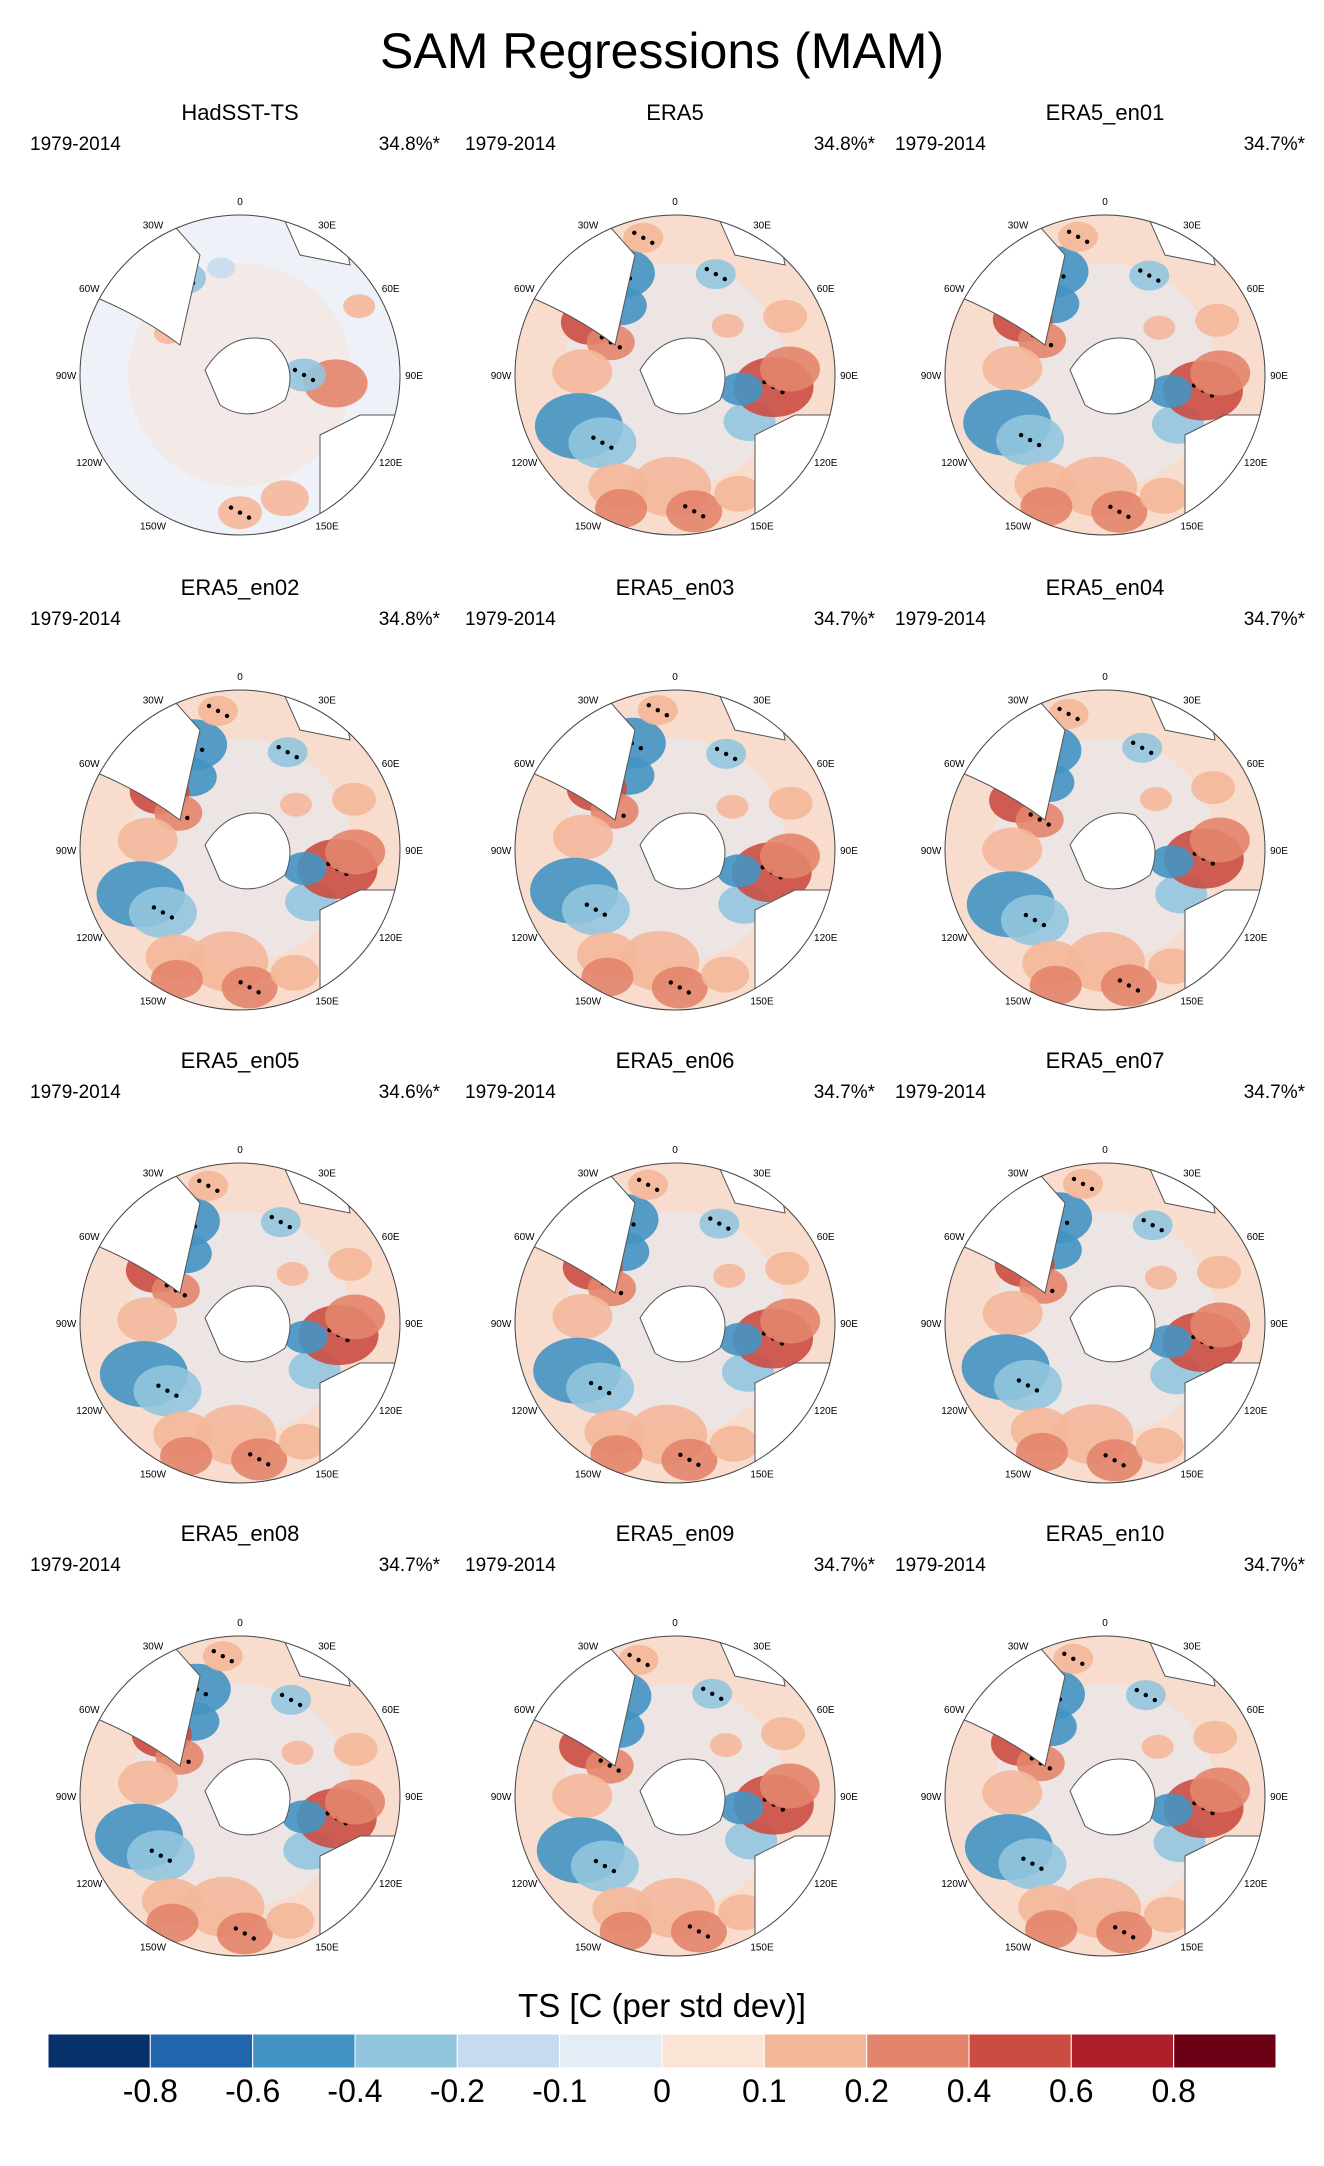 The width and height of the screenshot is (1324, 2166). Describe the element at coordinates (969, 2091) in the screenshot. I see `colorbar-tick-label: 0.4` at that location.